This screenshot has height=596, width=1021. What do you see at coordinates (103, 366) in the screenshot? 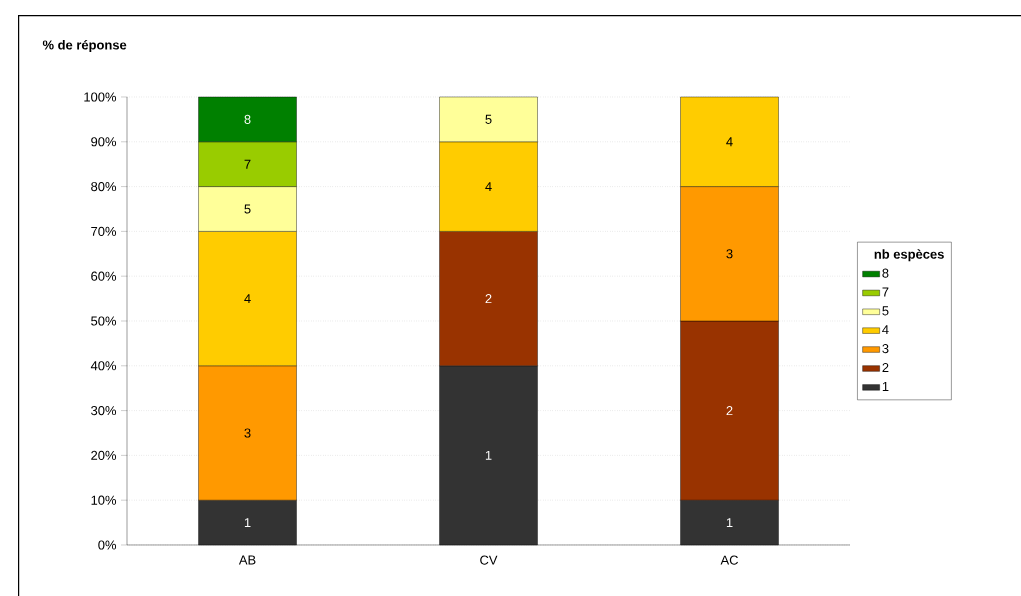
I see `y-tick-label: 40%` at bounding box center [103, 366].